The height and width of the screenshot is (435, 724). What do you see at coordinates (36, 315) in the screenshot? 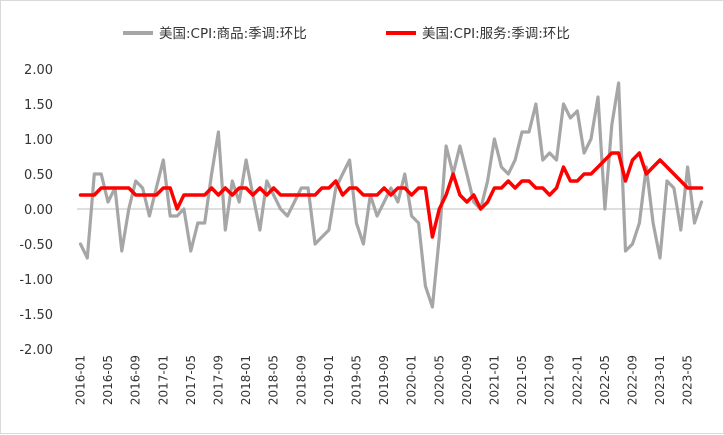
I see `y-tick-label: -1.50` at bounding box center [36, 315].